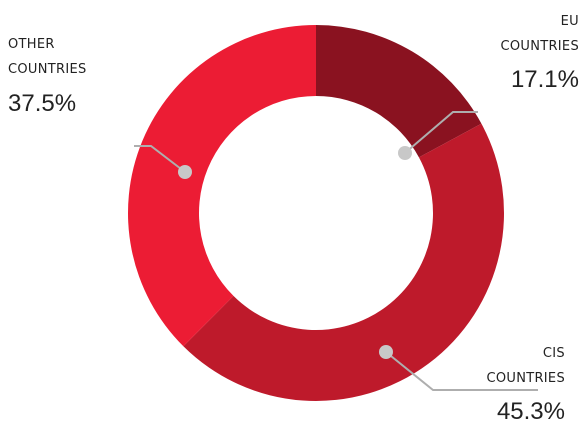 This screenshot has width=584, height=430. What do you see at coordinates (539, 46) in the screenshot?
I see `eu-label-line-2: COUNTRIES` at bounding box center [539, 46].